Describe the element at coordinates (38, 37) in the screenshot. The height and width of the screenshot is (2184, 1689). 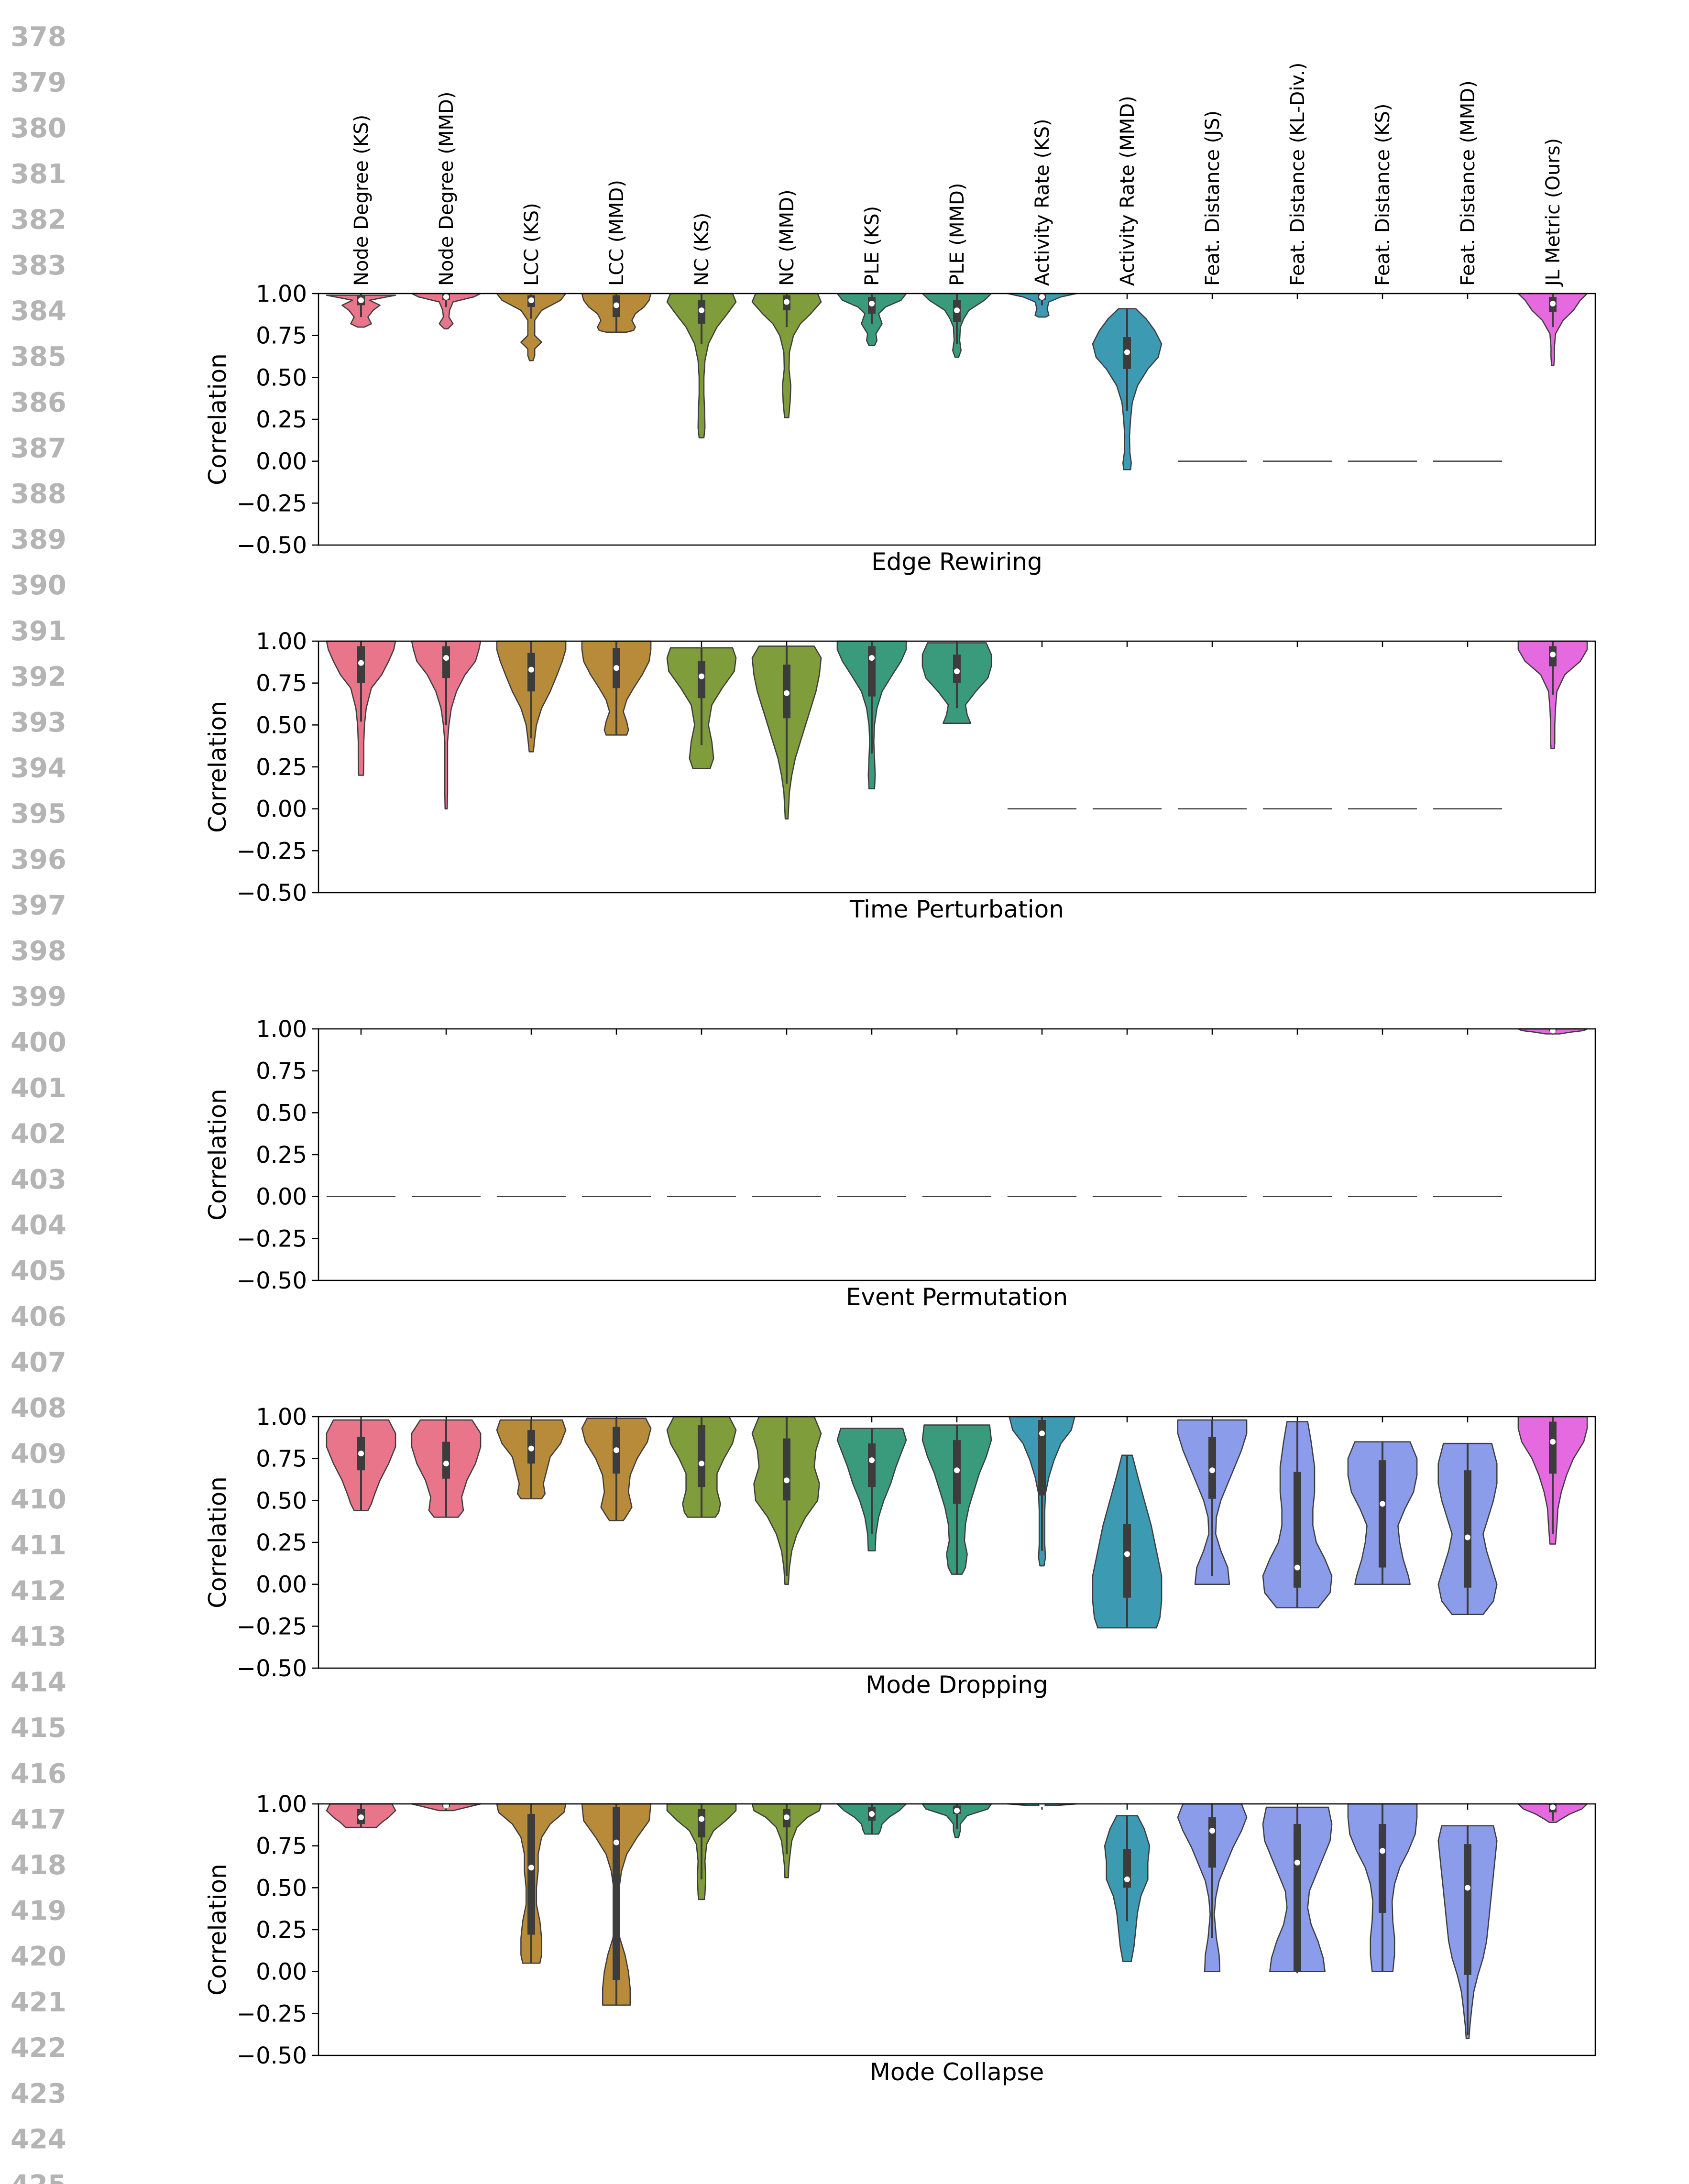
I see `line-number: 378` at that location.